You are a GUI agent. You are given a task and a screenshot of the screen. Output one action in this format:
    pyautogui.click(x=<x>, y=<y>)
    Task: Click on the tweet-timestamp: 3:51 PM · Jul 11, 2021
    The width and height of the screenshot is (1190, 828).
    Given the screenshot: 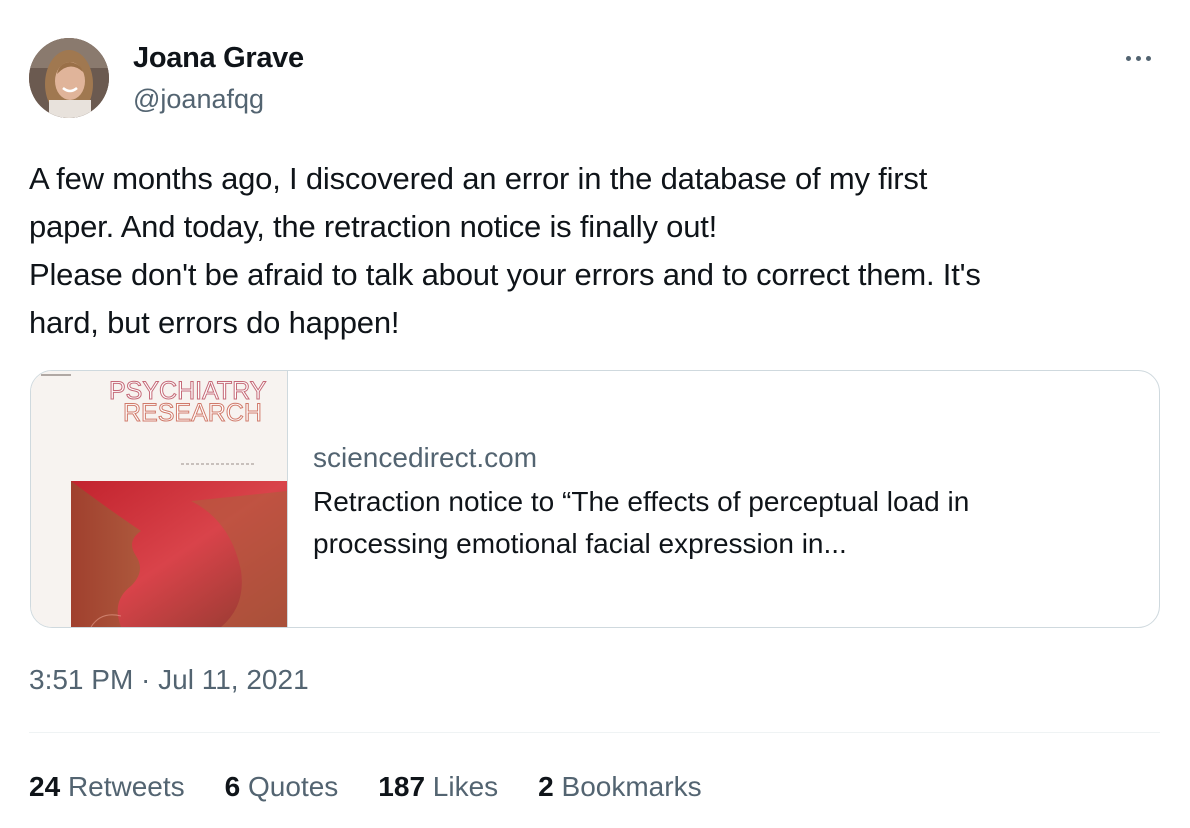 What is the action you would take?
    pyautogui.click(x=169, y=679)
    